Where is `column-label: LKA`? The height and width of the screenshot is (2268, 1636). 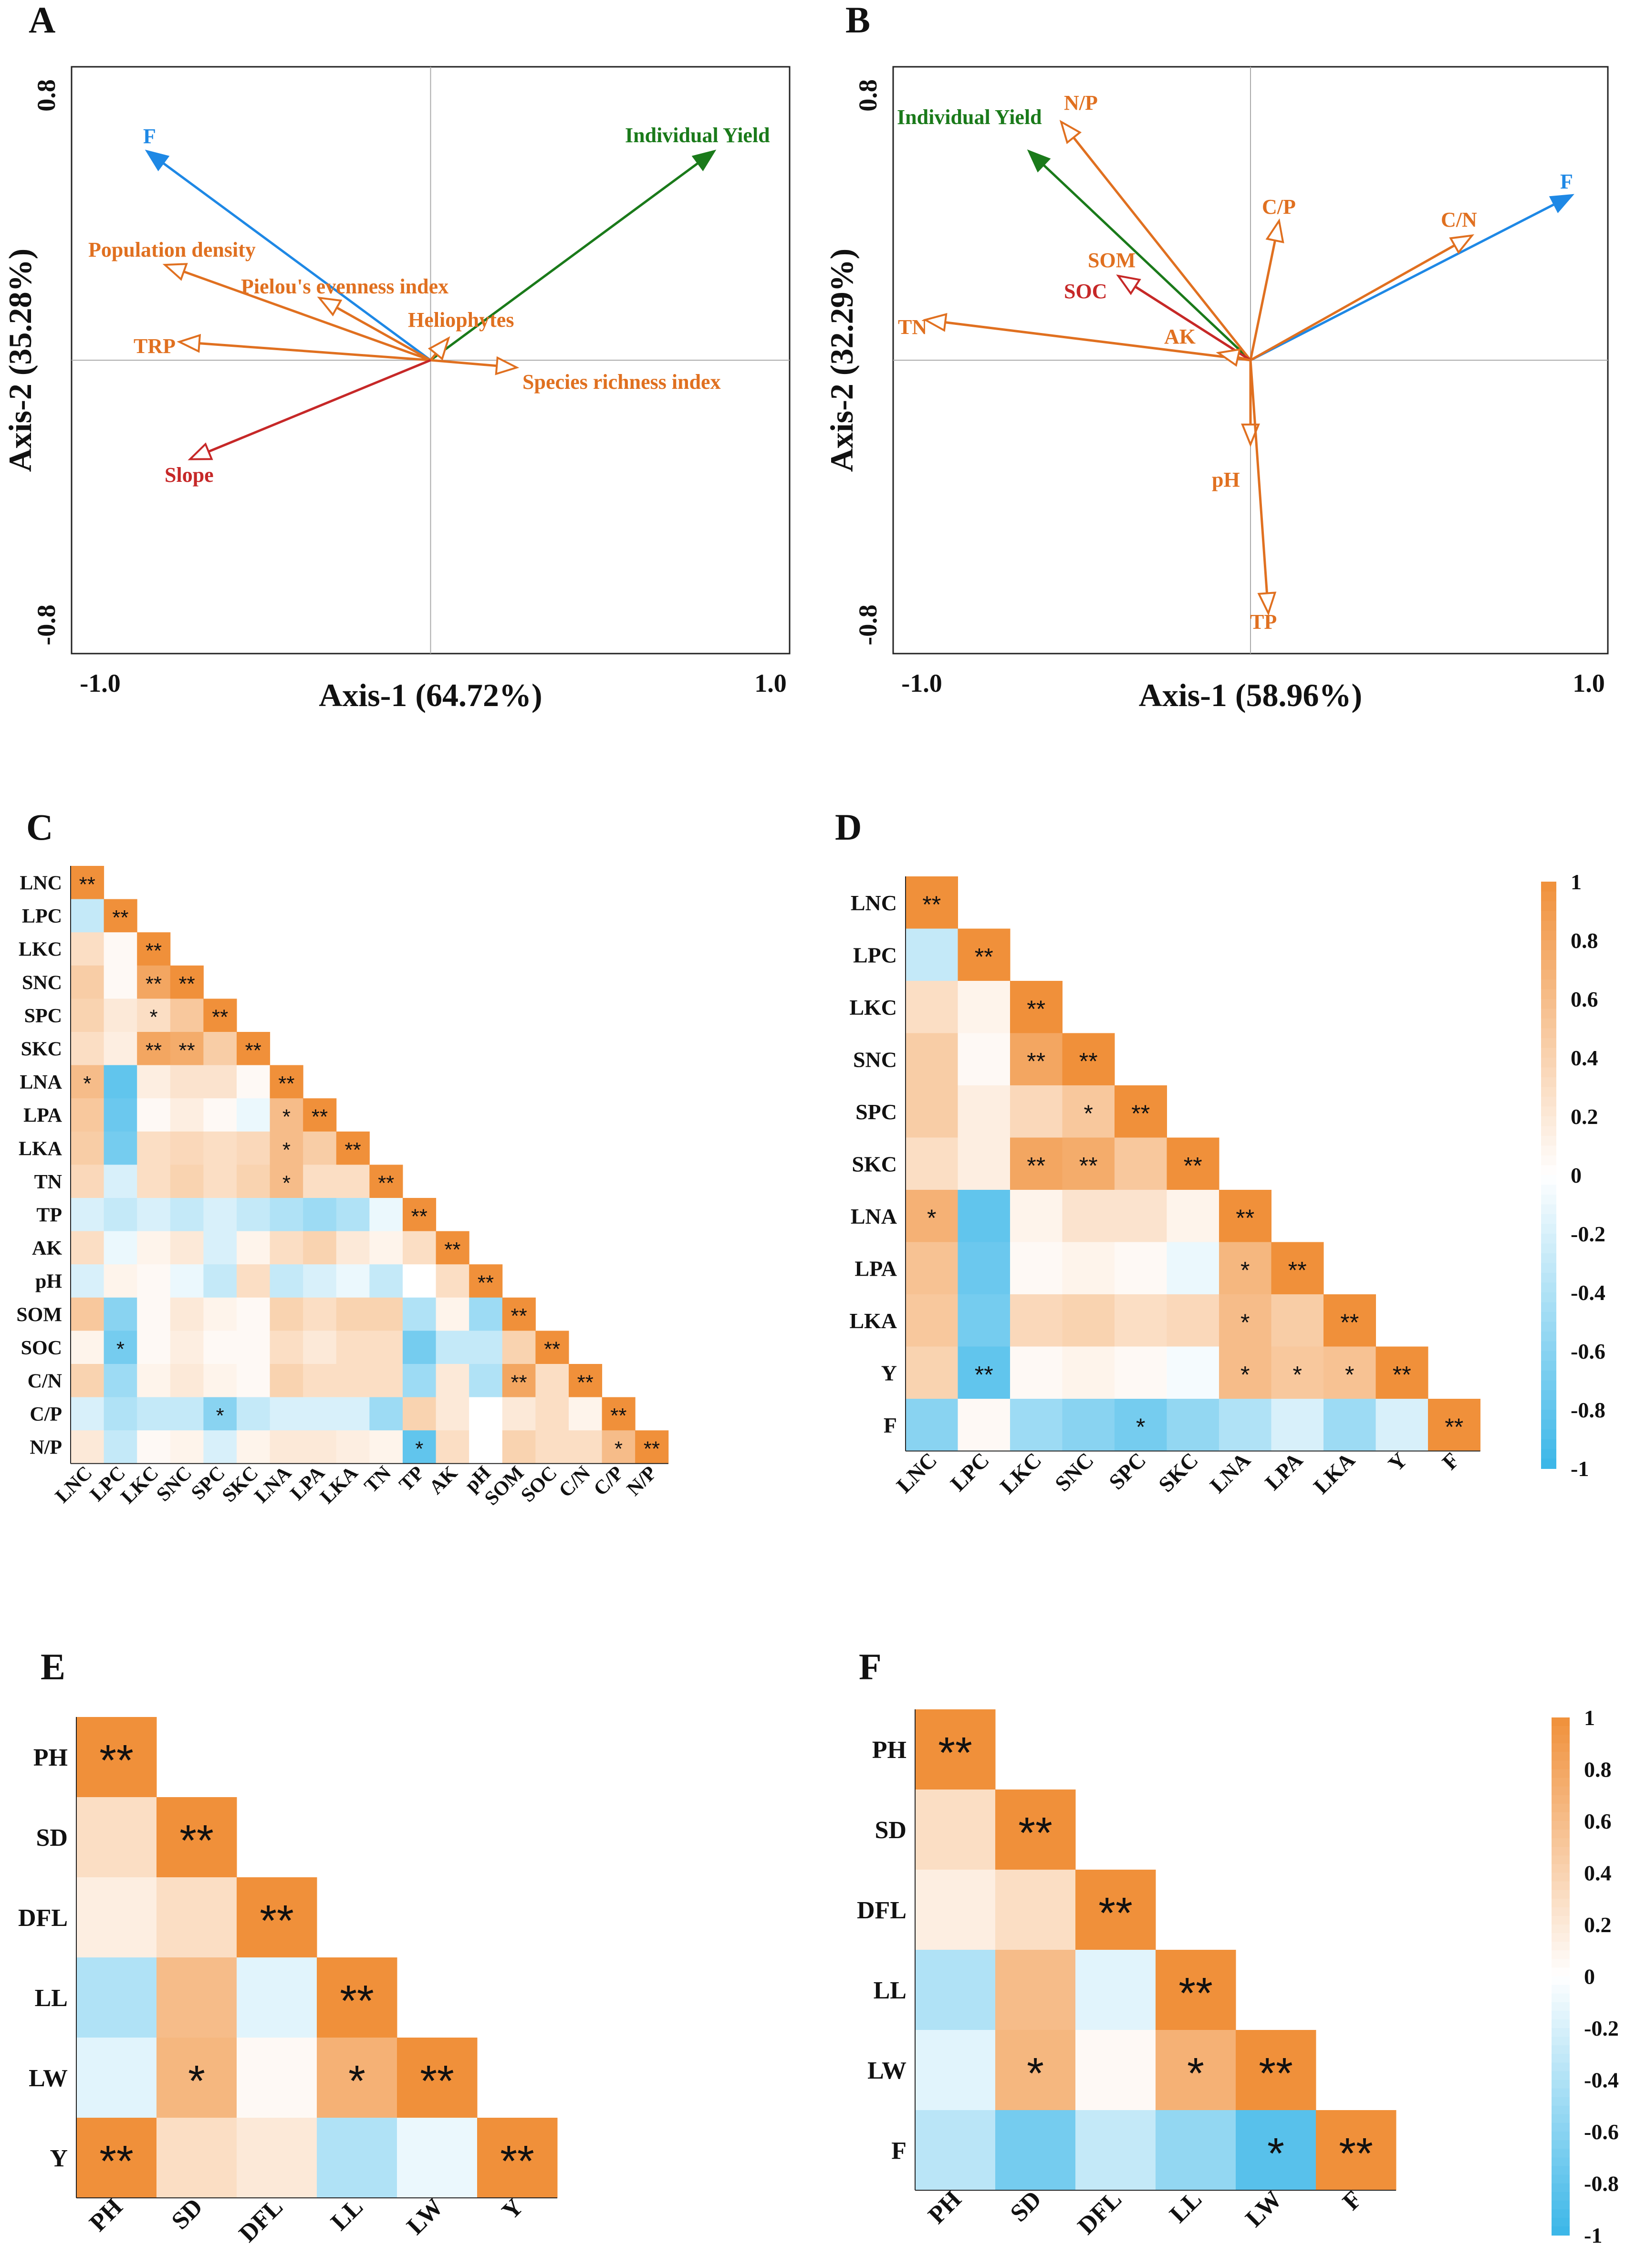 column-label: LKA is located at coordinates (1334, 1473).